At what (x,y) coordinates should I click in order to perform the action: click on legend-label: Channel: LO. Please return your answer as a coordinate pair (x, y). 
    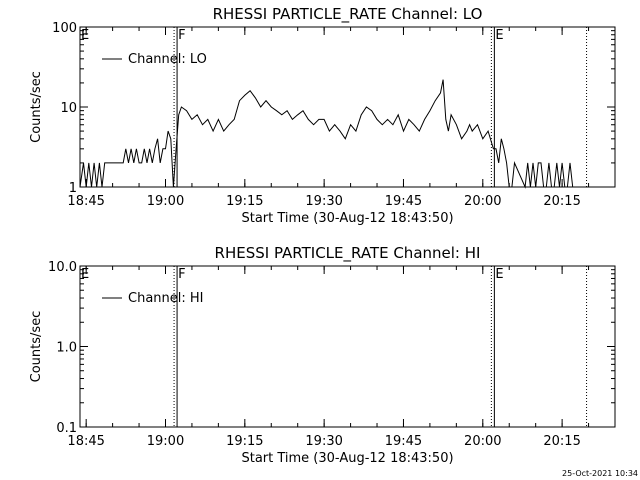
    Looking at the image, I should click on (167, 59).